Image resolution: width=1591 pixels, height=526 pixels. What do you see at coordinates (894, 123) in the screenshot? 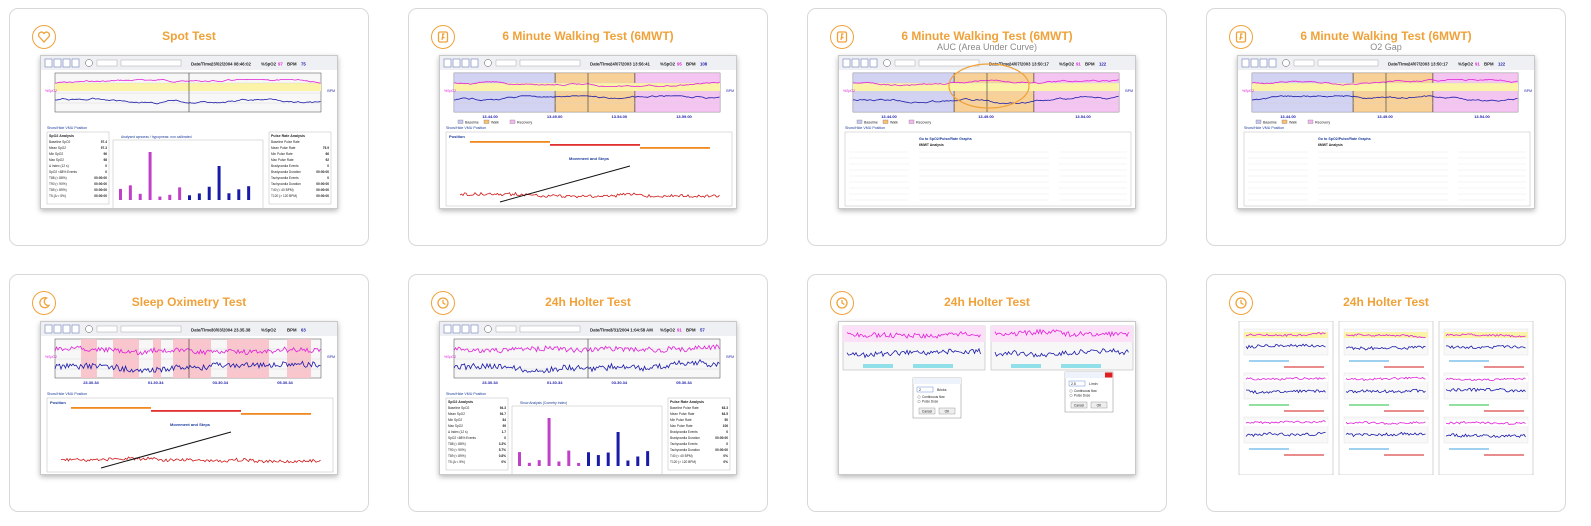
I see `legend-label: Walk` at bounding box center [894, 123].